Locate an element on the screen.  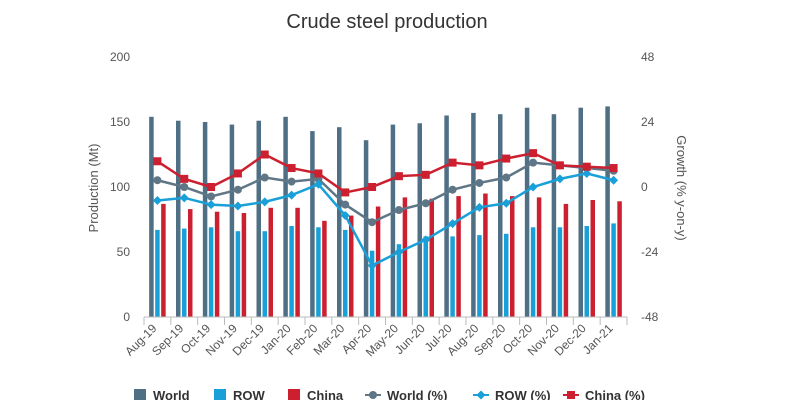
y-right-tick-label: -48 is located at coordinates (650, 317).